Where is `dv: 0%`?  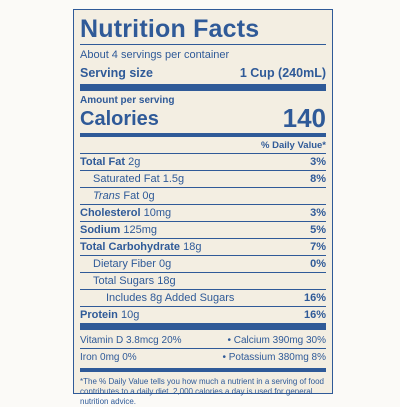 dv: 0% is located at coordinates (318, 264).